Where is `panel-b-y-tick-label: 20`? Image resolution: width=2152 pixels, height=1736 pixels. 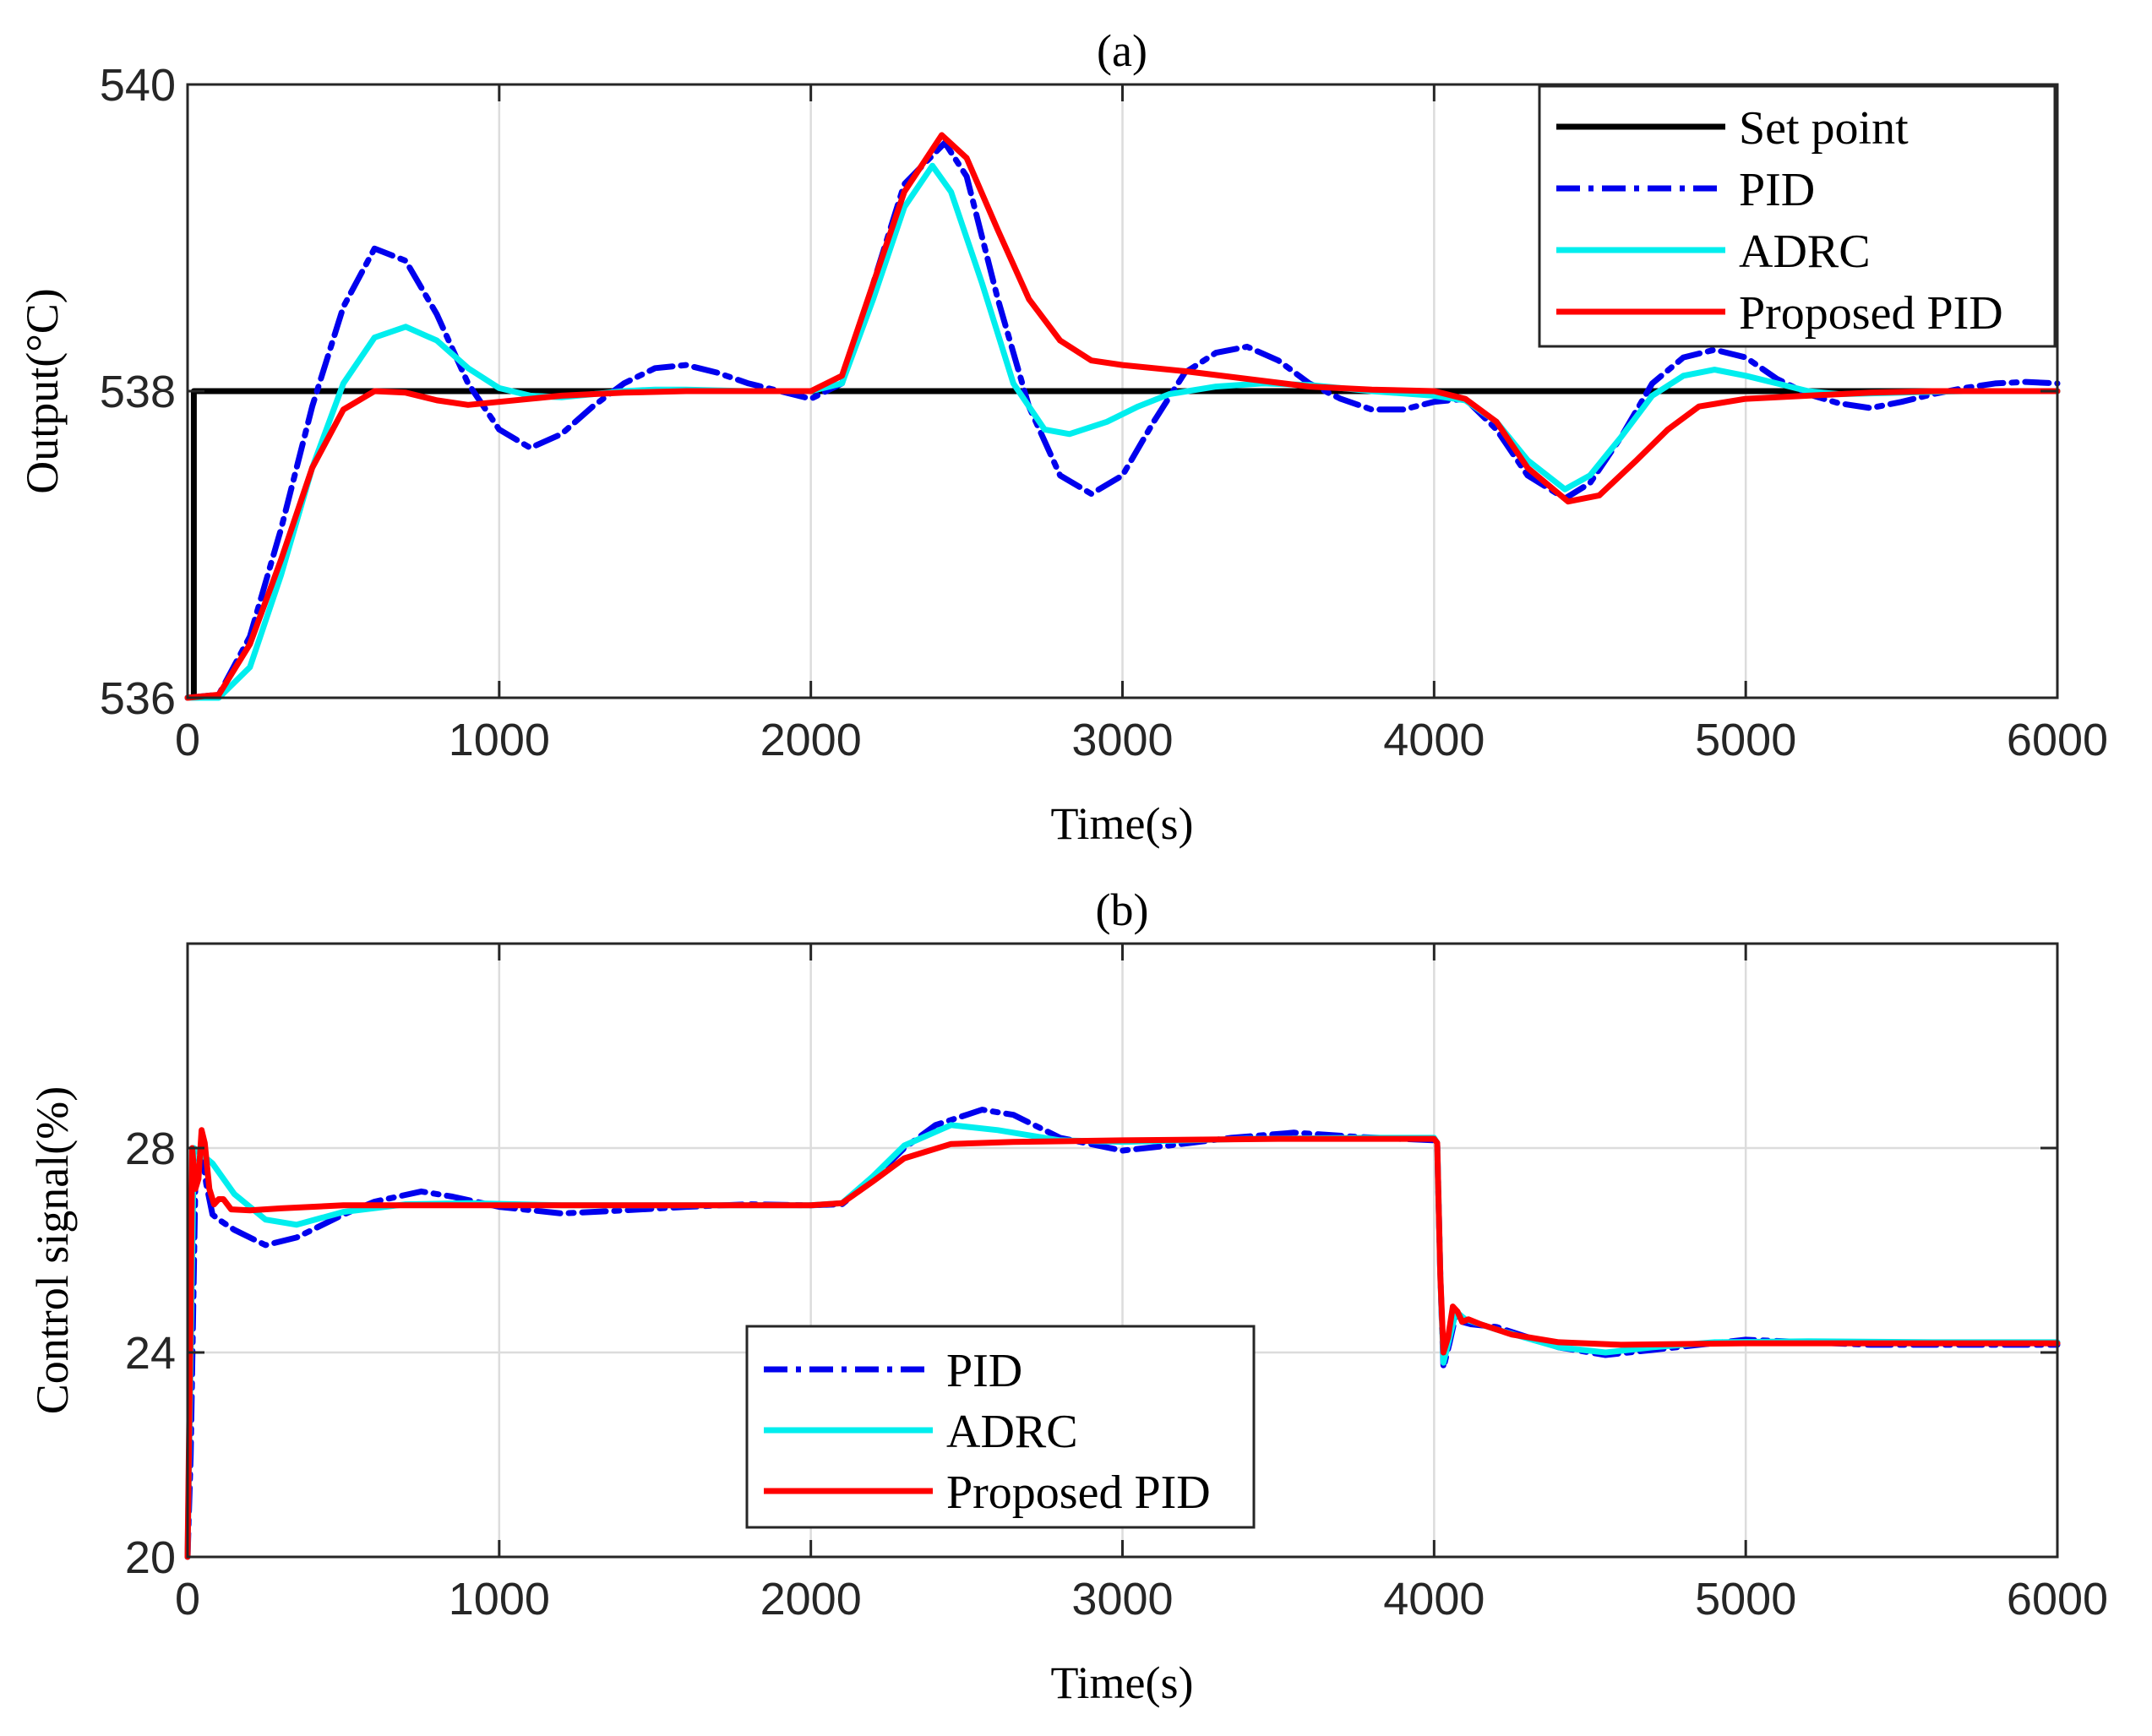 panel-b-y-tick-label: 20 is located at coordinates (151, 1557).